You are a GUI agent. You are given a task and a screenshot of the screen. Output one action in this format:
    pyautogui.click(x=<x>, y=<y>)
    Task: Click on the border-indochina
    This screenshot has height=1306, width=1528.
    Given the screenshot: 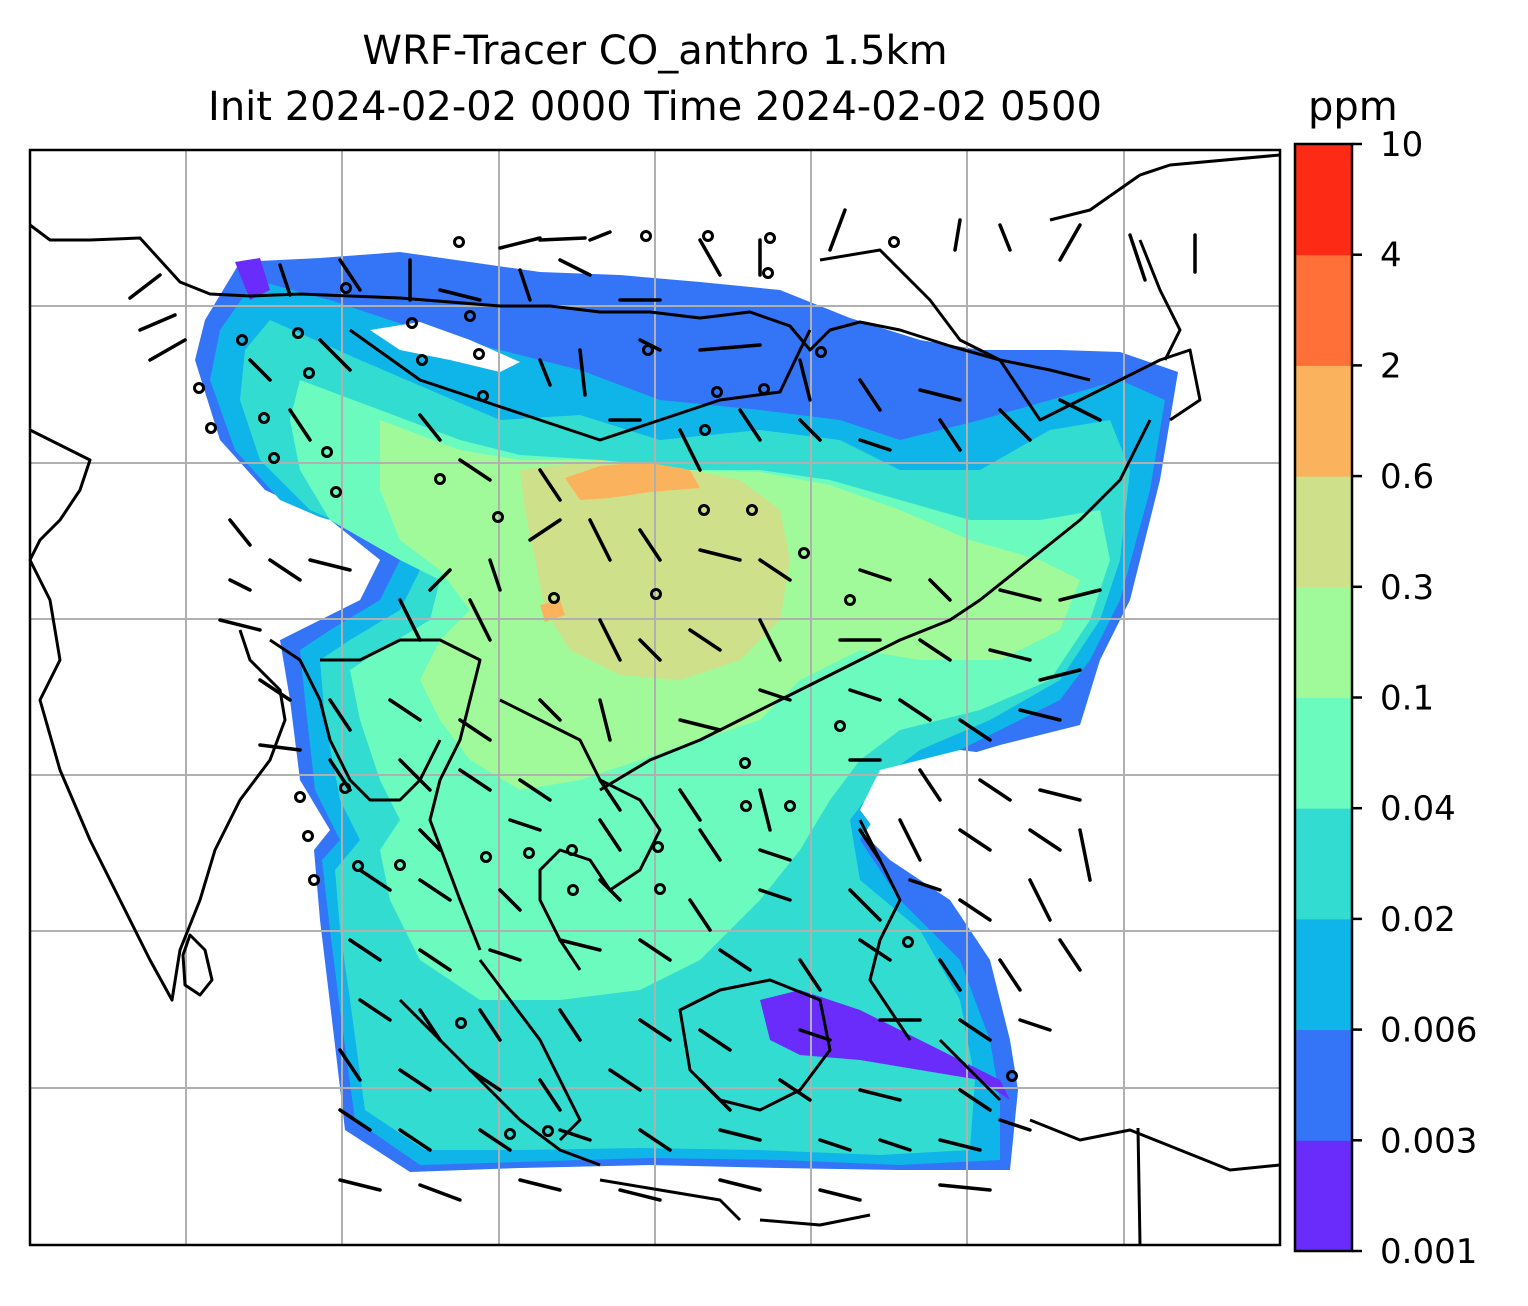 What is the action you would take?
    pyautogui.click(x=580, y=834)
    